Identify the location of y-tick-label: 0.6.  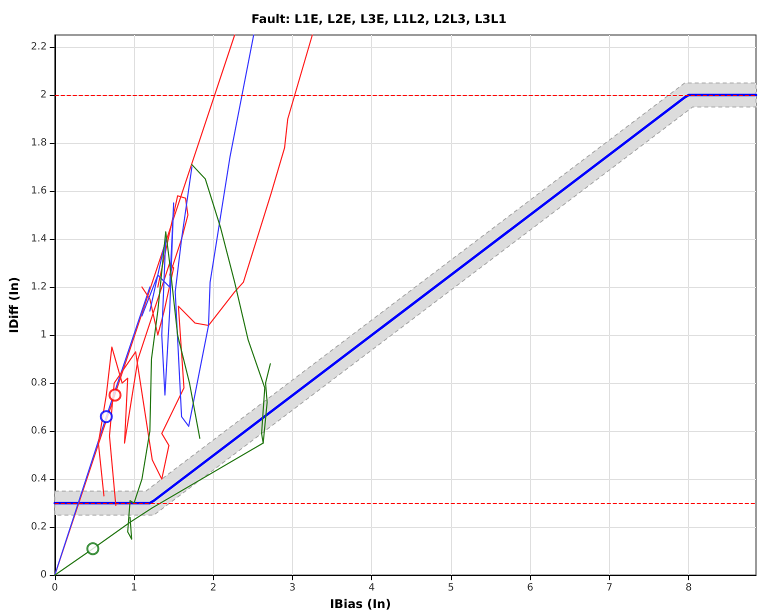
(38, 431).